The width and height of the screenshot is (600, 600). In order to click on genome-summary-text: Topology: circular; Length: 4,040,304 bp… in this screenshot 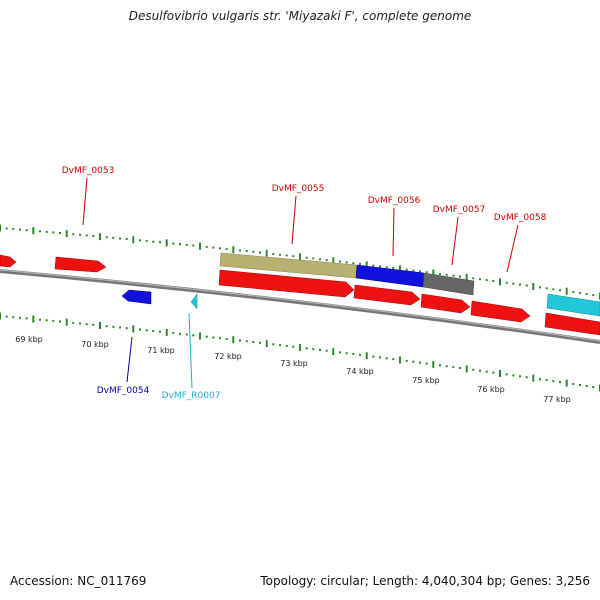, I will do `click(425, 581)`.